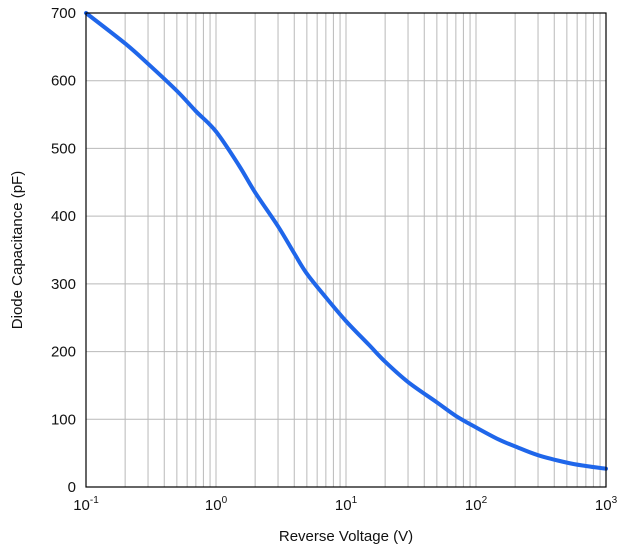 The height and width of the screenshot is (549, 622). I want to click on x-tick-exponent: 0, so click(225, 500).